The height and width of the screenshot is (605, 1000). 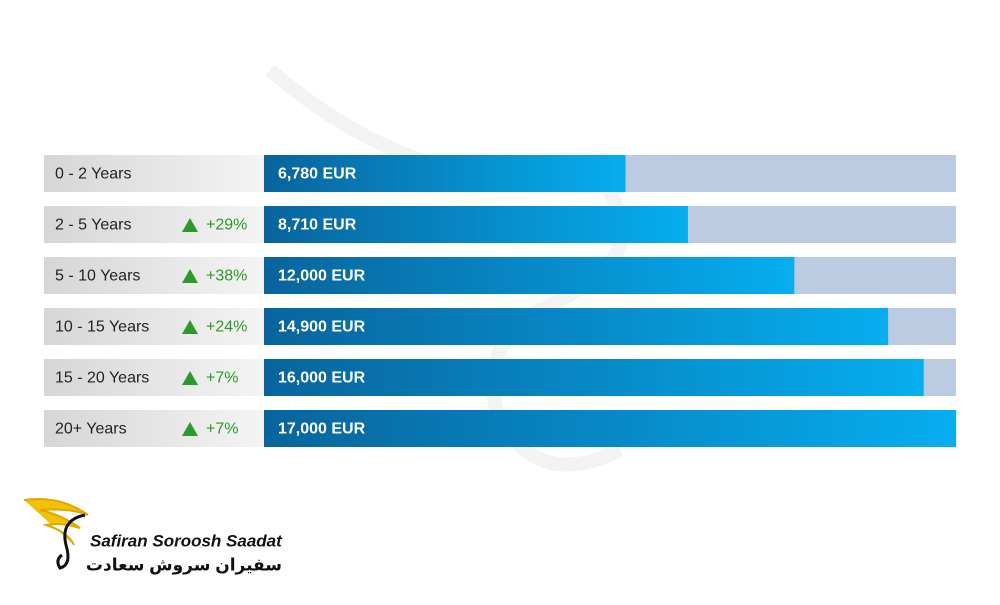 I want to click on category-label: 0 - 2 Years, so click(x=93, y=174).